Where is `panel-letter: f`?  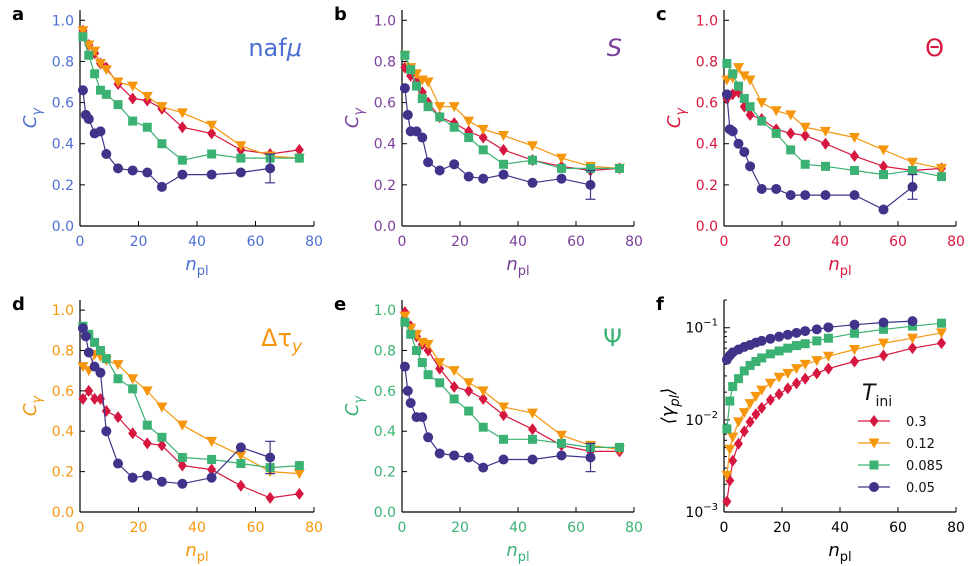 panel-letter: f is located at coordinates (660, 304).